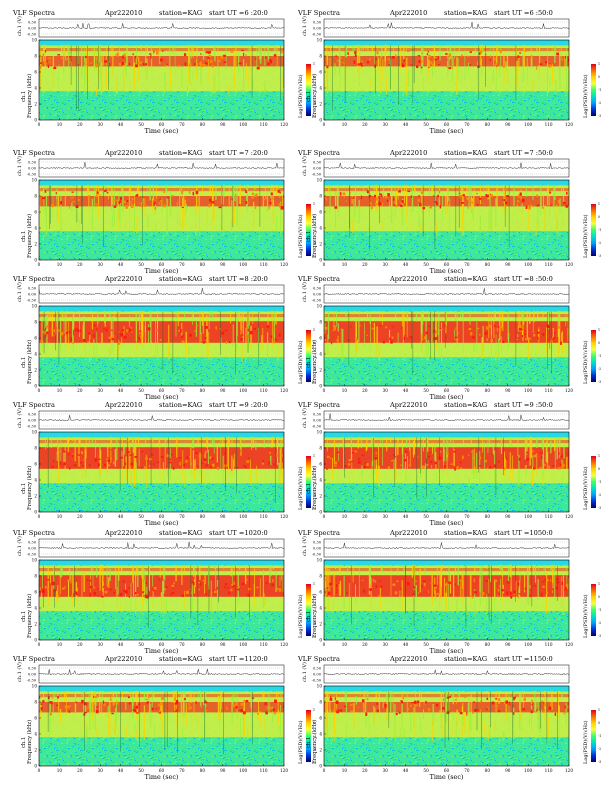 The width and height of the screenshot is (612, 792). I want to click on trace-axis-label: ch.1 (V), so click(304, 292).